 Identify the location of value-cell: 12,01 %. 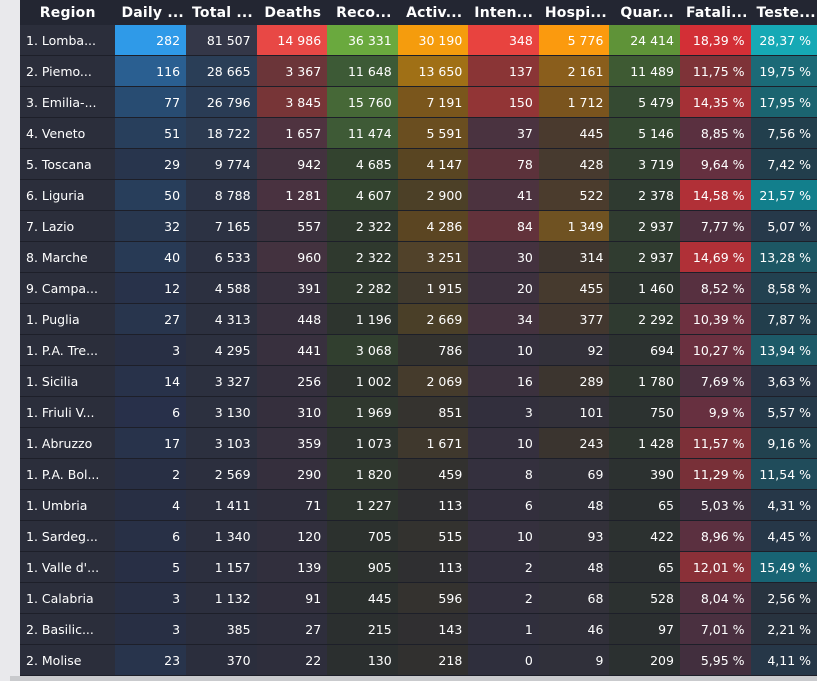
(715, 567).